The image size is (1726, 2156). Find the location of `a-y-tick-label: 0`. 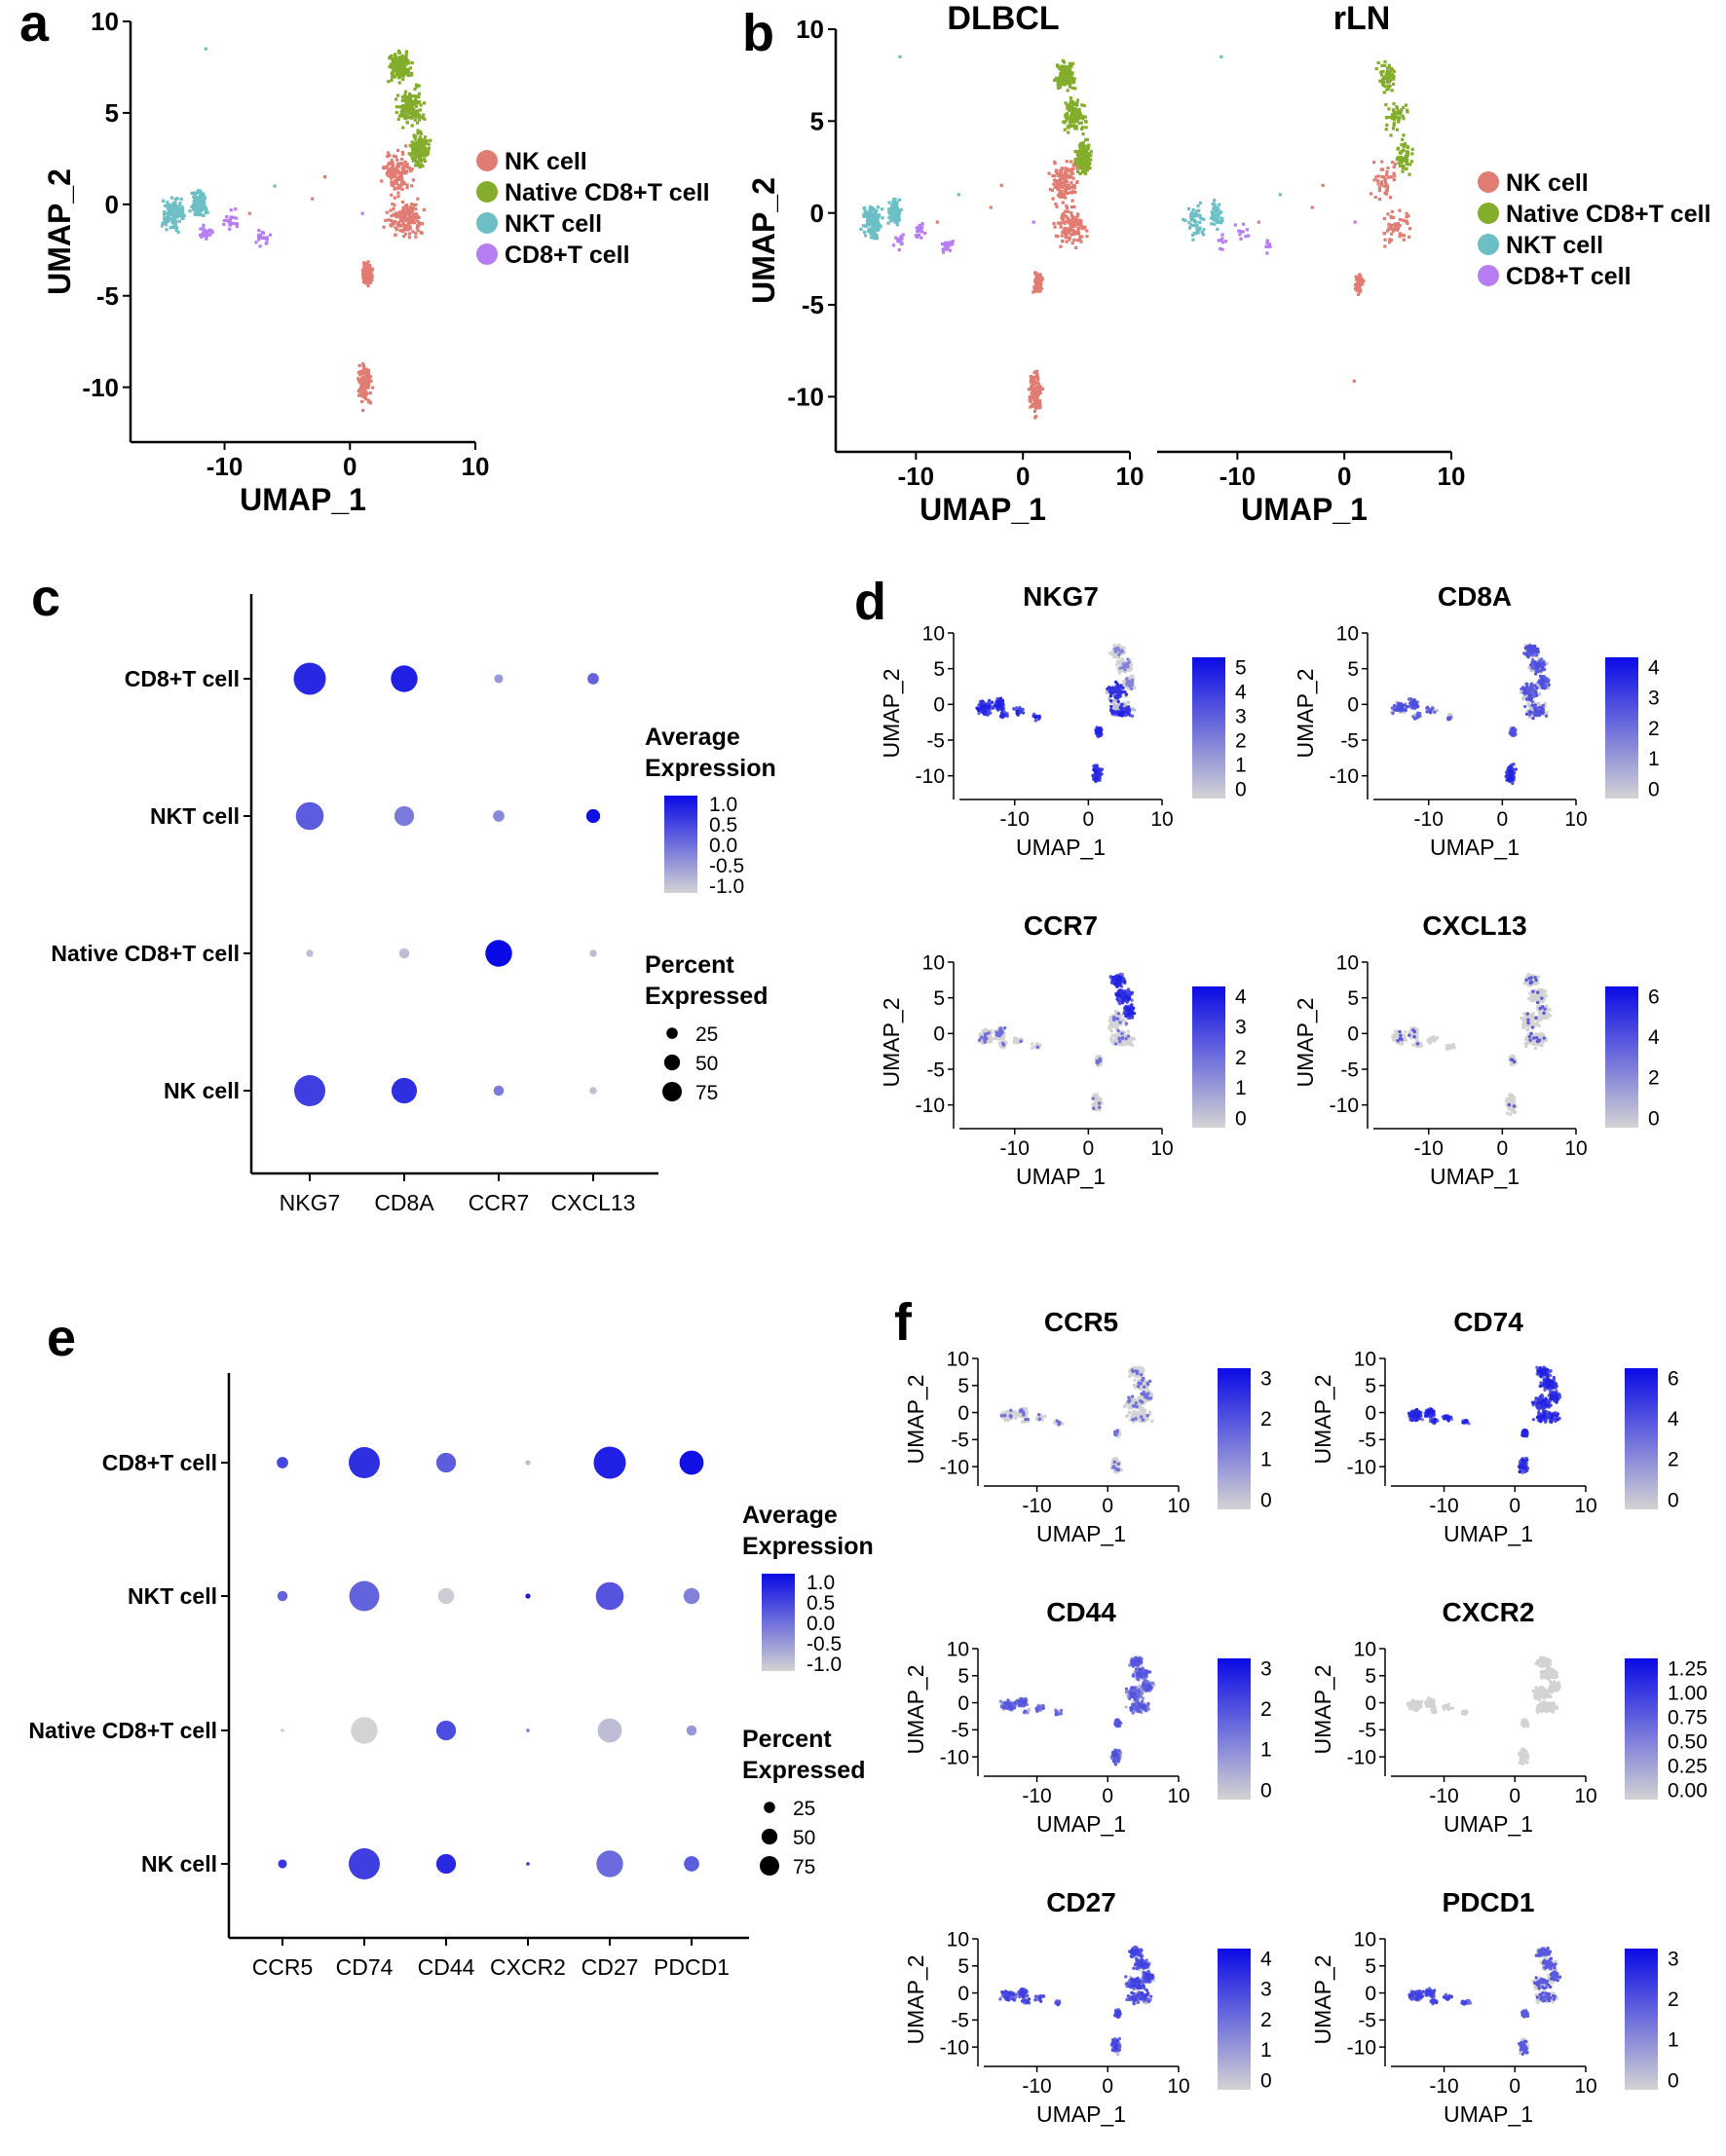

a-y-tick-label: 0 is located at coordinates (112, 204).